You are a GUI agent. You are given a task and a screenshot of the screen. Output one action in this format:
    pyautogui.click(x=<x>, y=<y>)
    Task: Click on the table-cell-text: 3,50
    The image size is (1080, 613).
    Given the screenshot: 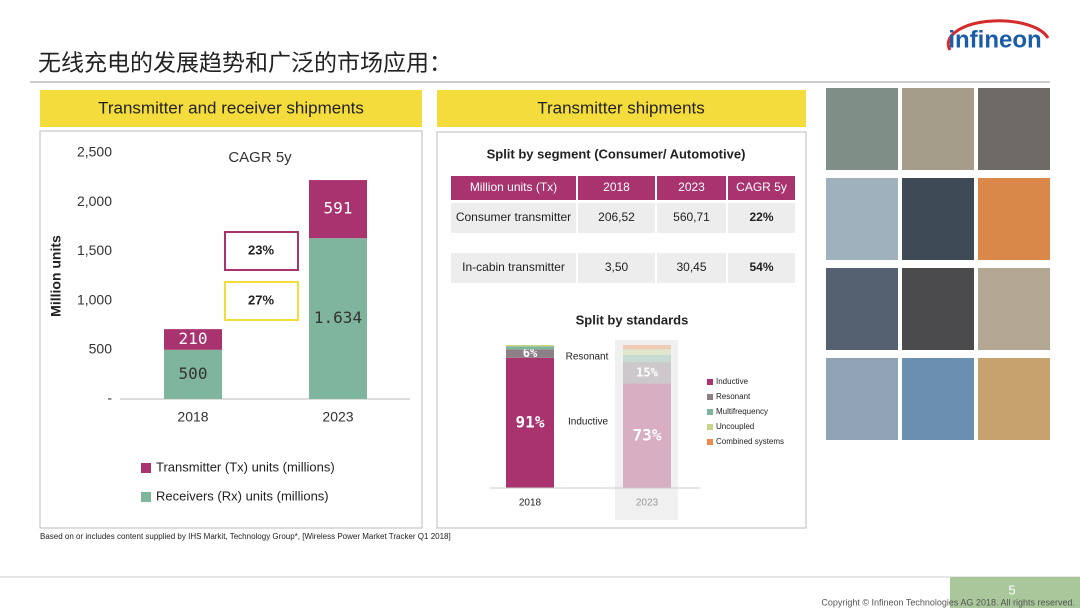 What is the action you would take?
    pyautogui.click(x=617, y=267)
    